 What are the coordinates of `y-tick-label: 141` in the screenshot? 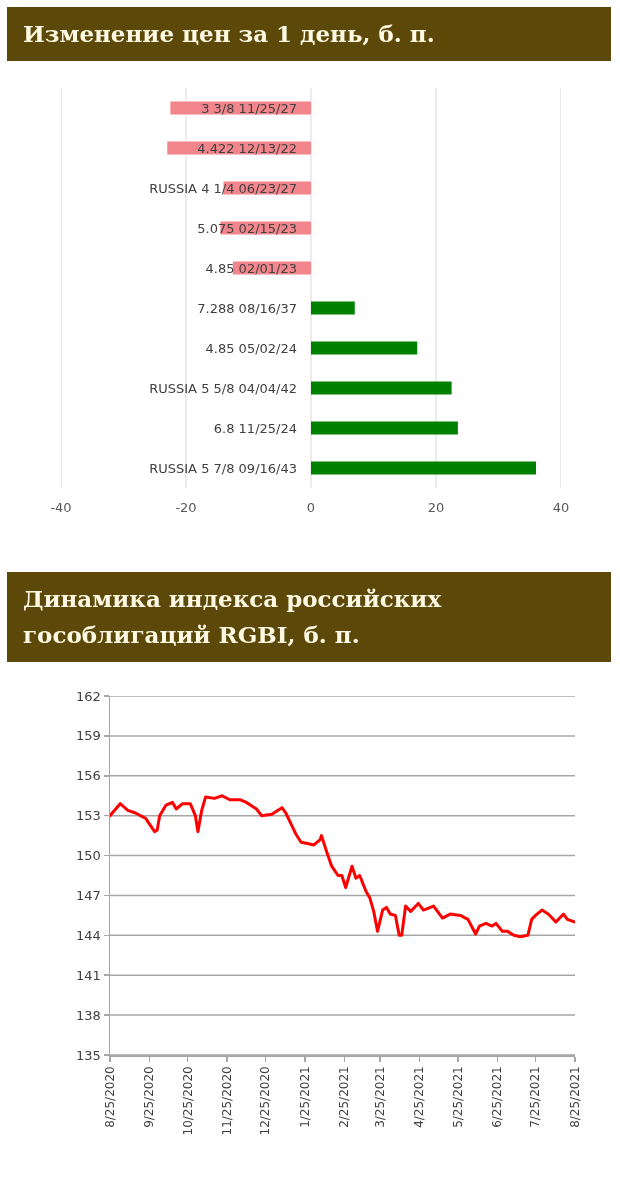 It's located at (88, 975).